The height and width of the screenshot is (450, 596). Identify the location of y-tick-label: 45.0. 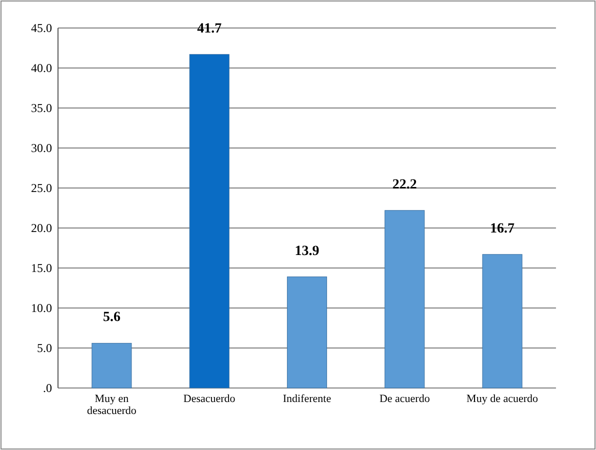
(41, 28).